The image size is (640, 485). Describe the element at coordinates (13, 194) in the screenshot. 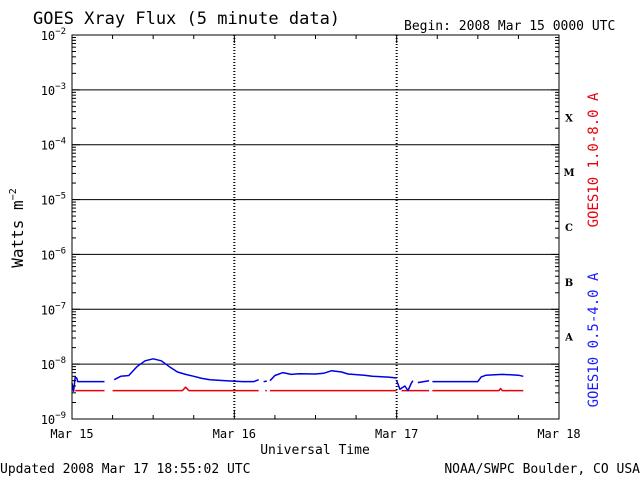

I see `y-axis-label-exponent: −2` at that location.